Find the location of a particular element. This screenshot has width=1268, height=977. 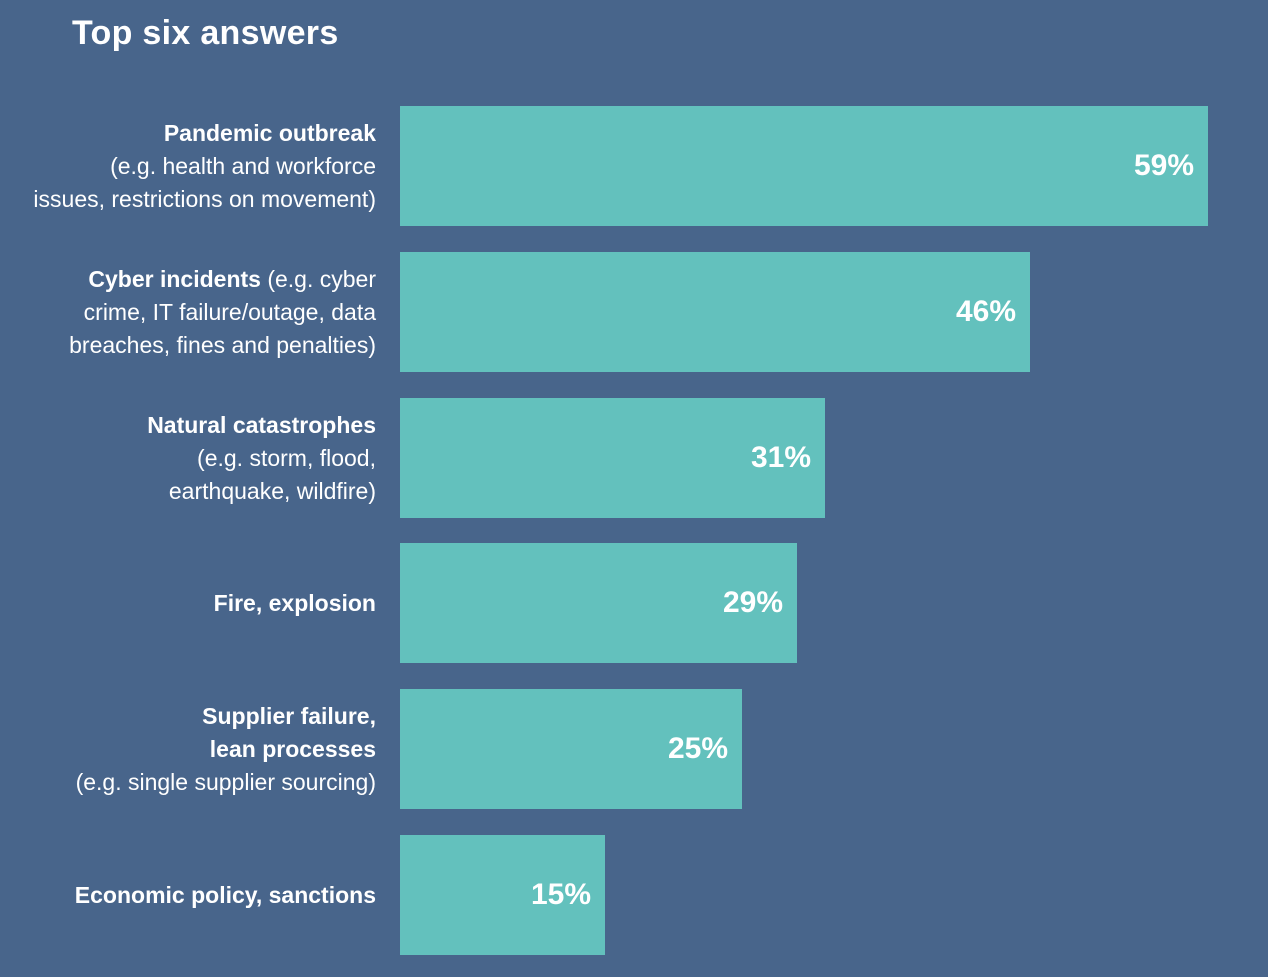

category-label-text: lean processes is located at coordinates (292, 748).